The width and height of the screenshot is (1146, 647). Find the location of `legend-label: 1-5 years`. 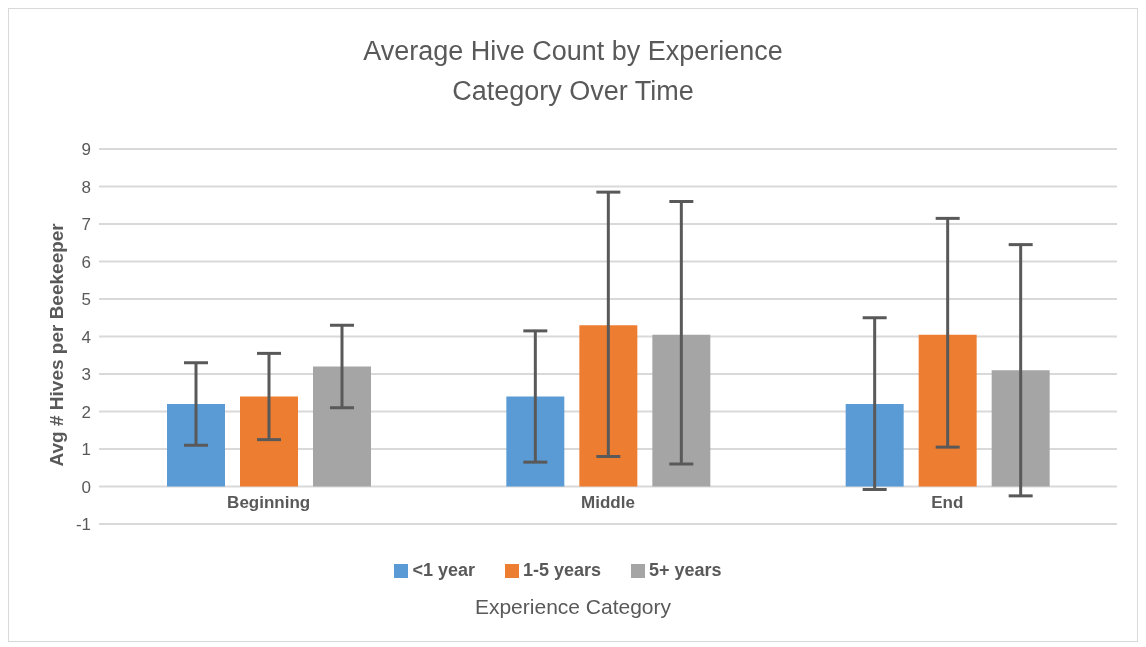

legend-label: 1-5 years is located at coordinates (562, 570).